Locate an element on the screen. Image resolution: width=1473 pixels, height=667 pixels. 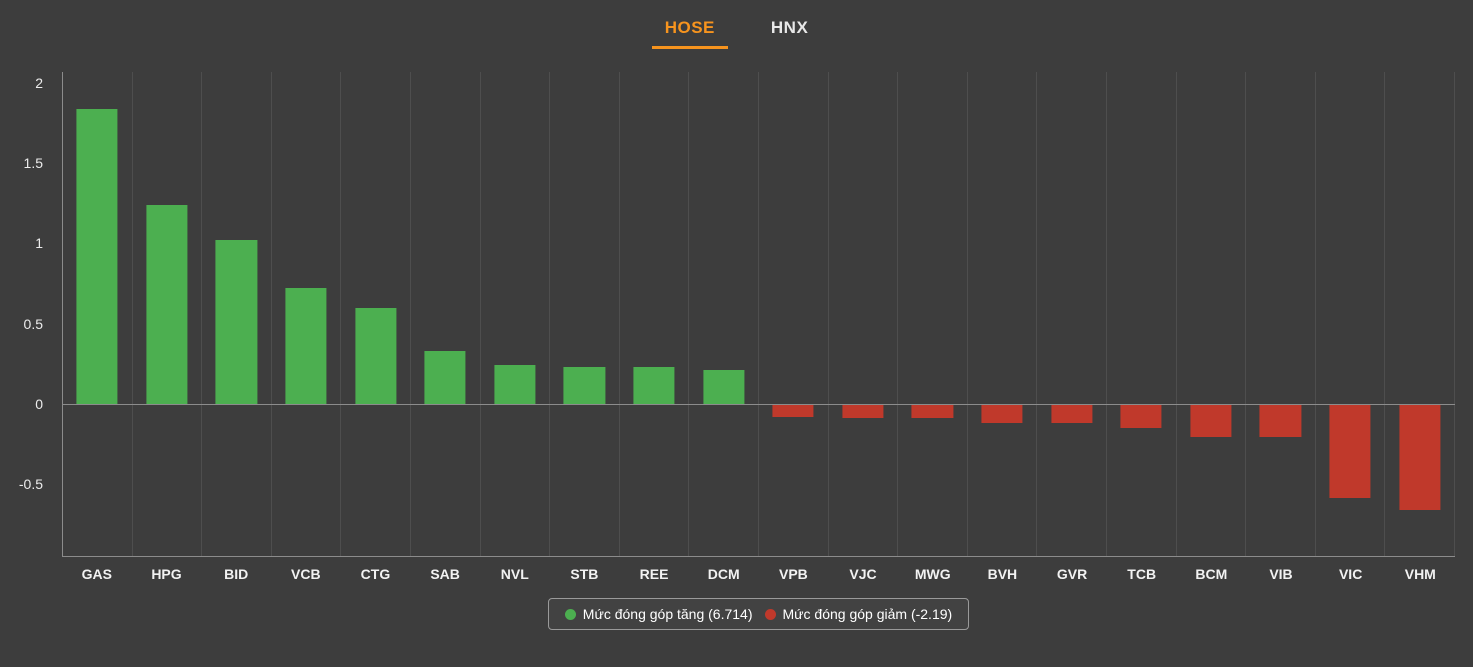
x-axis-label-dcm: DCM is located at coordinates (723, 574).